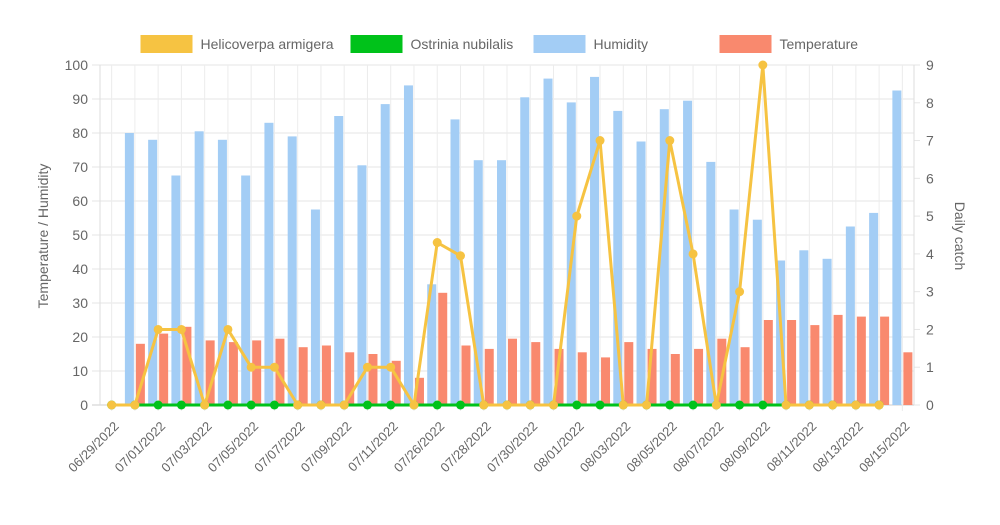  Describe the element at coordinates (376, 44) in the screenshot. I see `legend-swatch-ostrinia-nubilalis` at that location.